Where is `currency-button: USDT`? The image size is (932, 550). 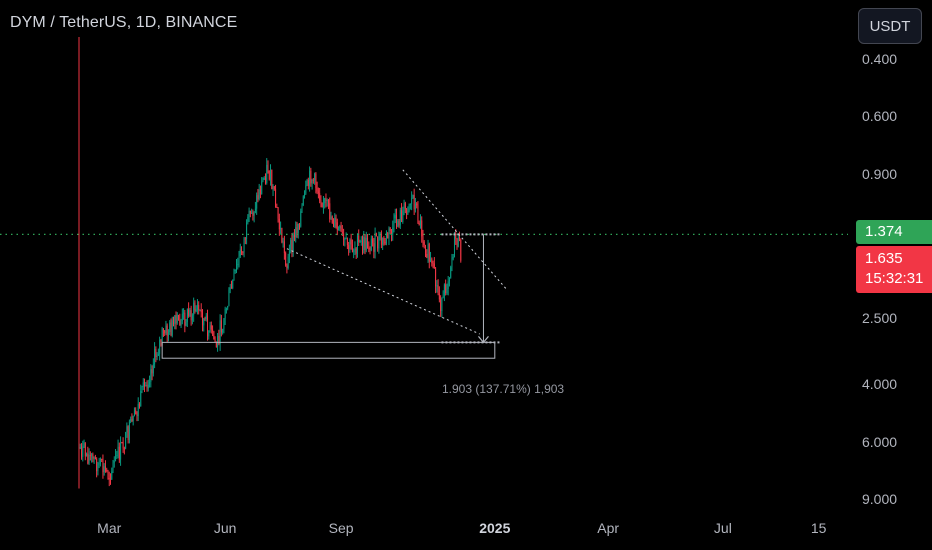
currency-button: USDT is located at coordinates (890, 26).